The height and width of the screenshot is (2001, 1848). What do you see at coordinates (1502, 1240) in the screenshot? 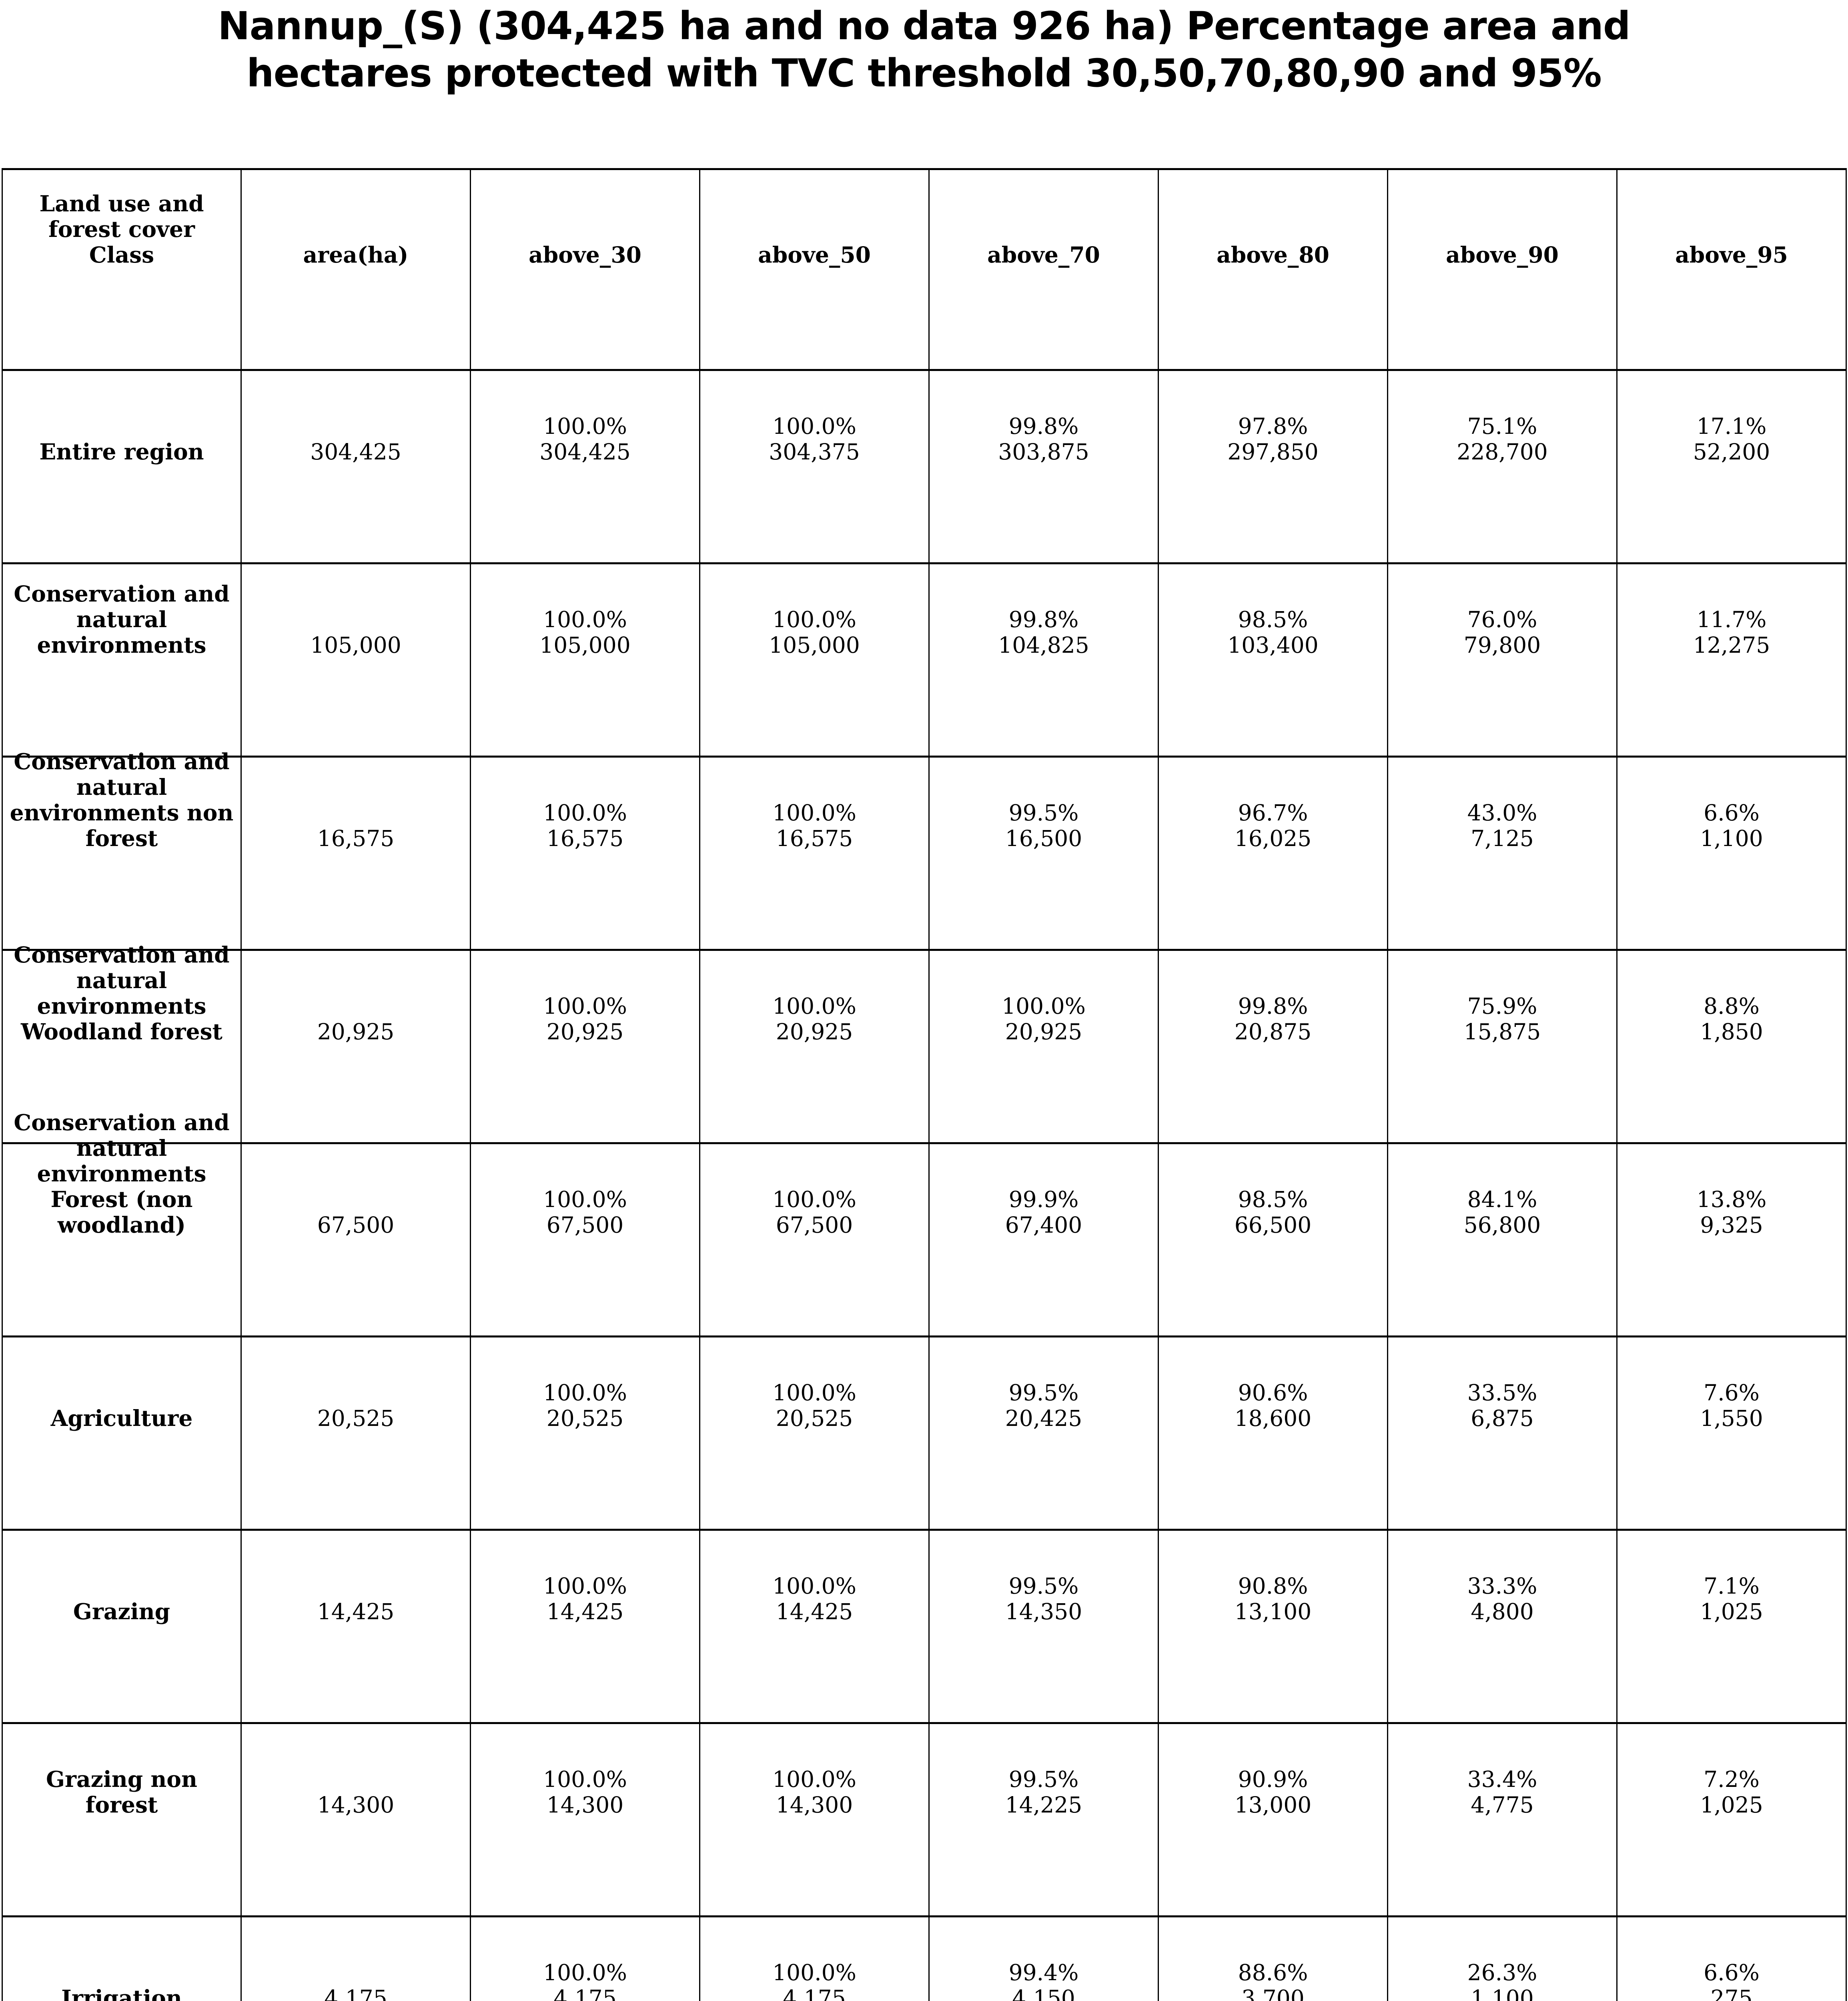
I see `threshold-cell: 84.1% 56,800` at bounding box center [1502, 1240].